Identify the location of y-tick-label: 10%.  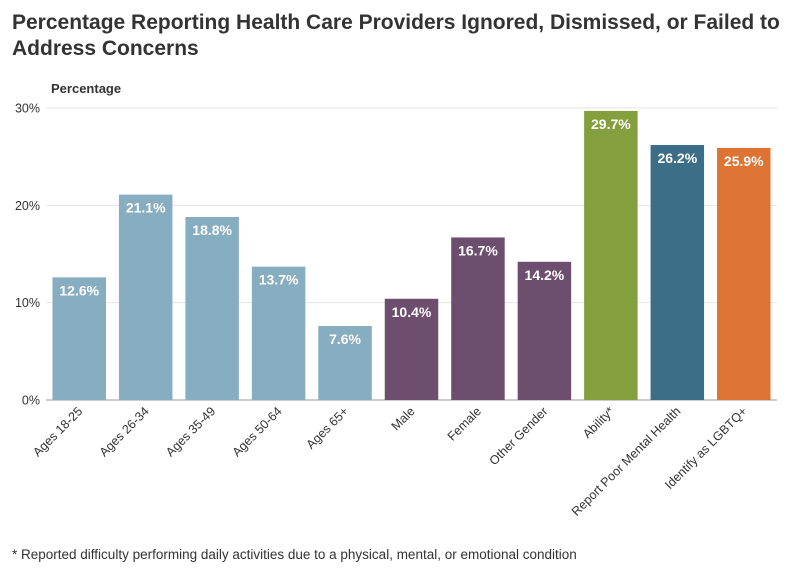
(27, 303).